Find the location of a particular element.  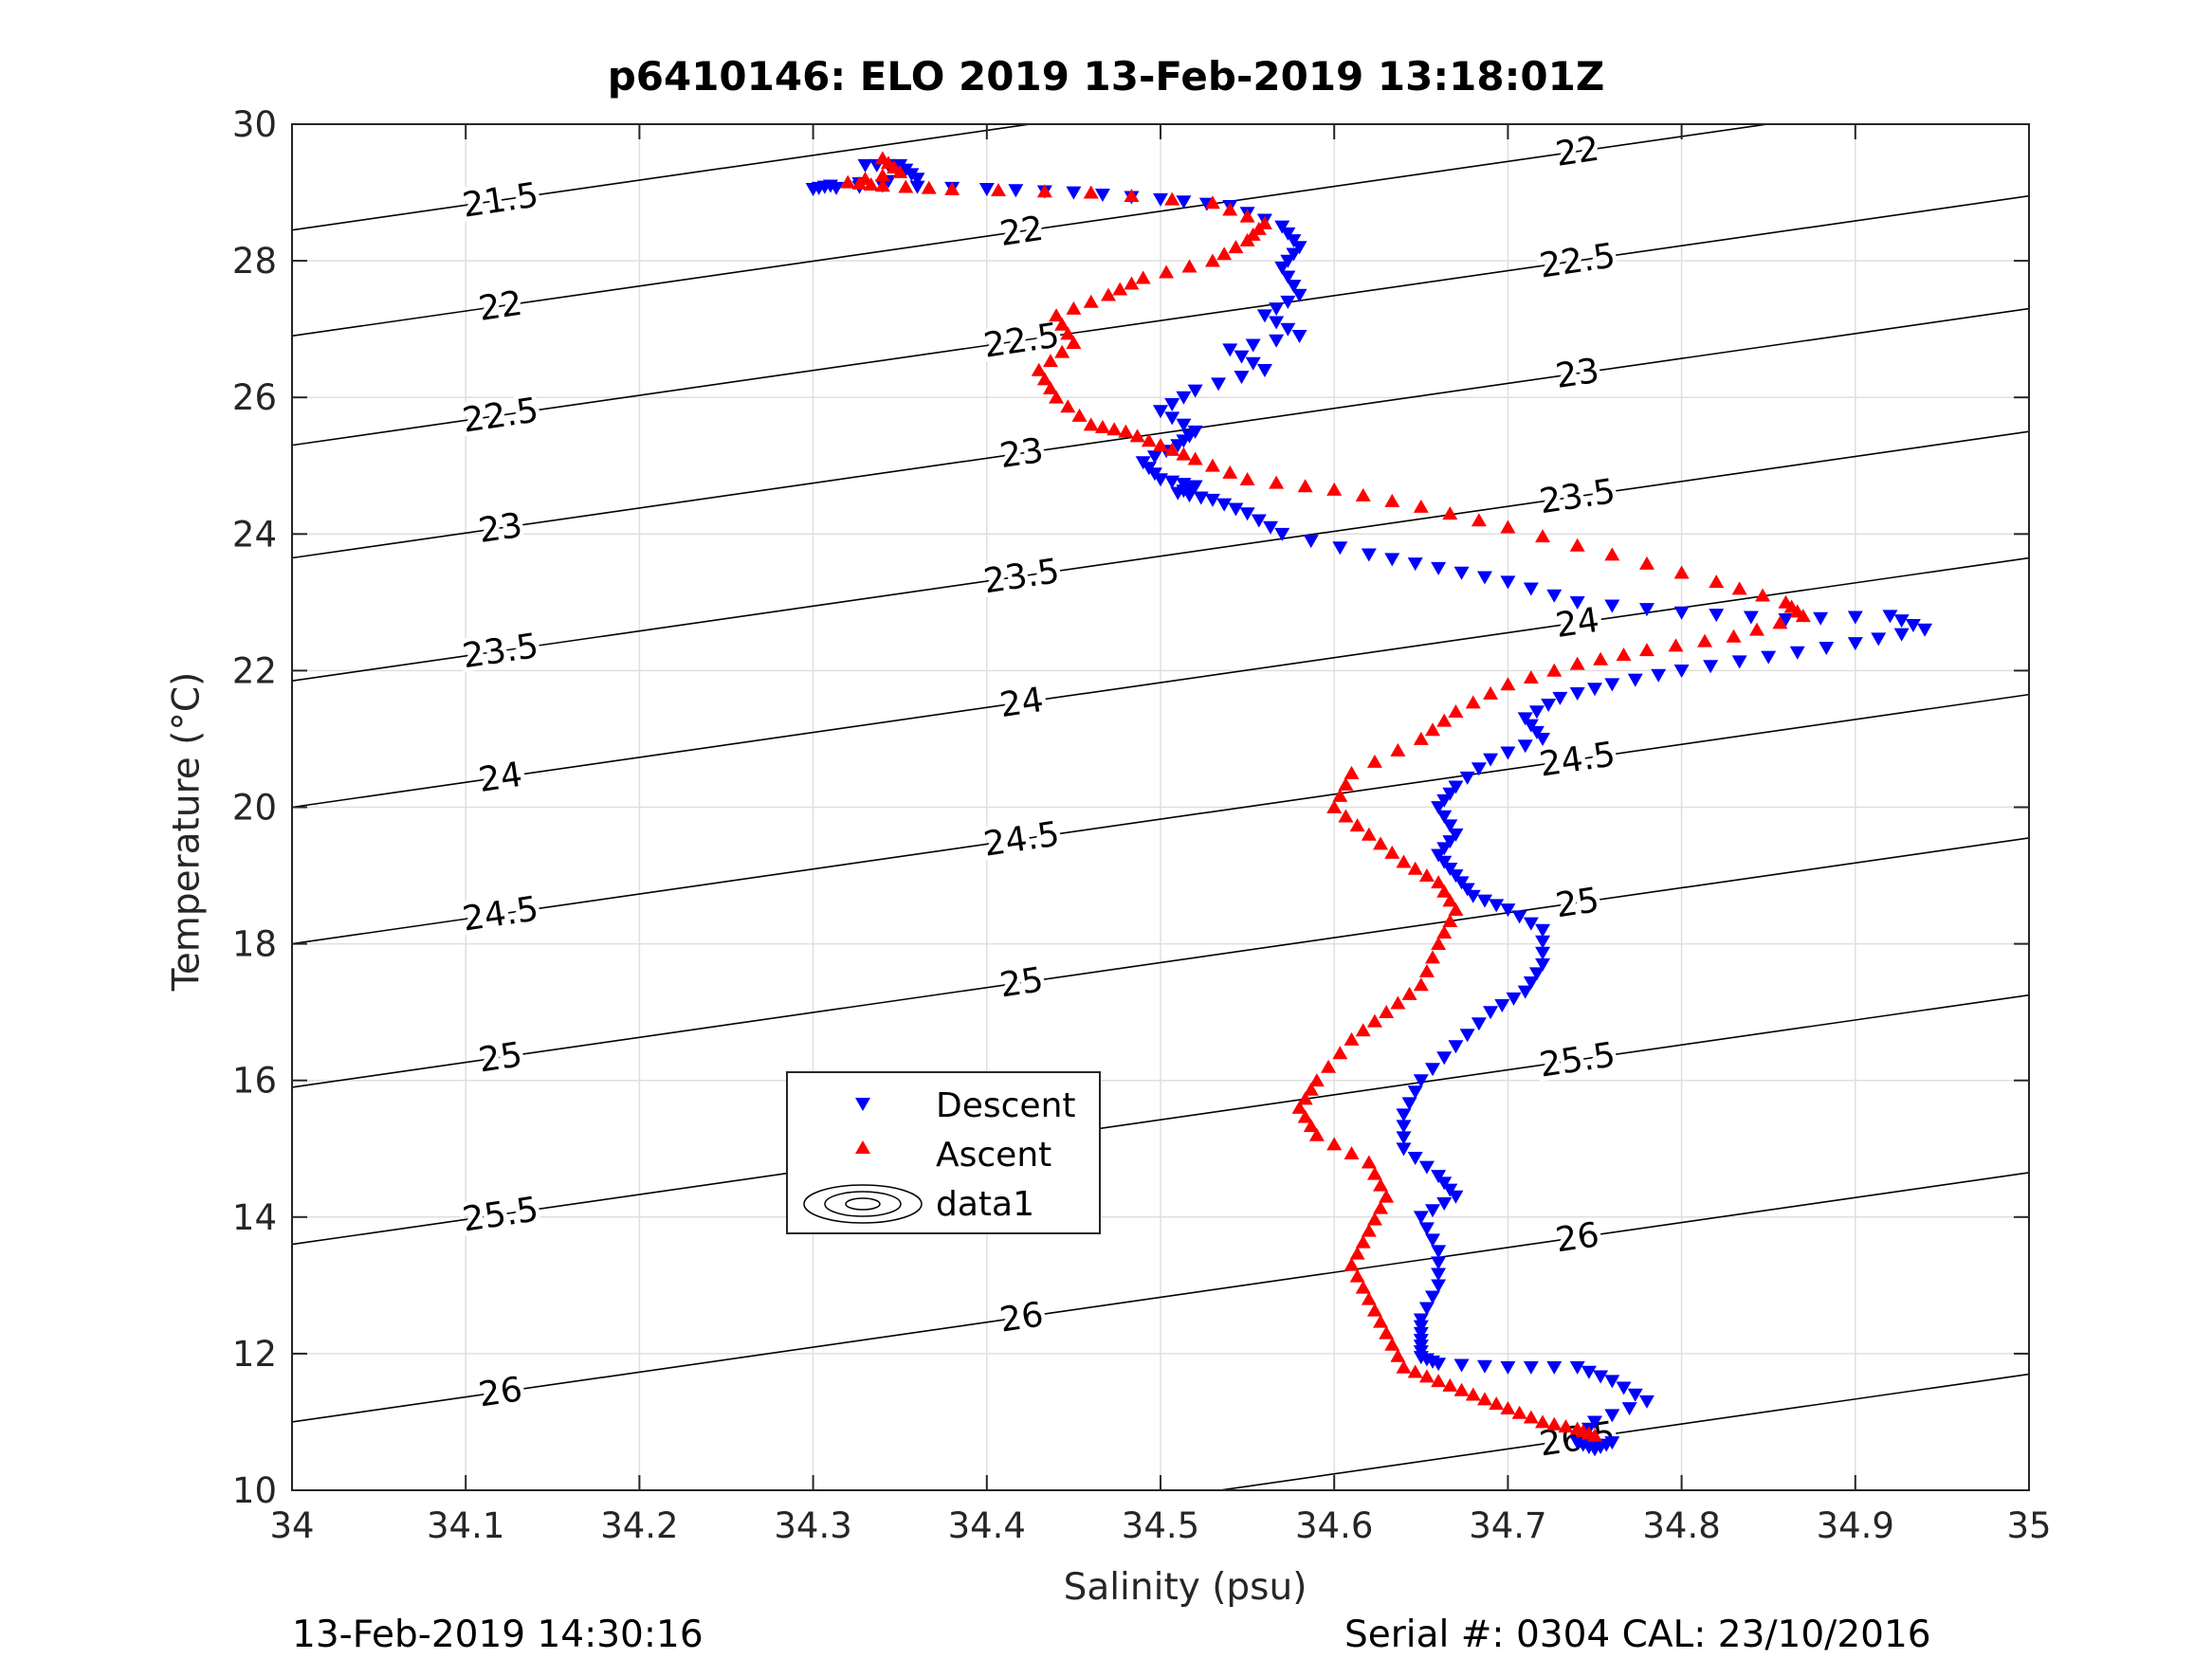

legend: Descent Ascent data1 is located at coordinates (943, 1152).